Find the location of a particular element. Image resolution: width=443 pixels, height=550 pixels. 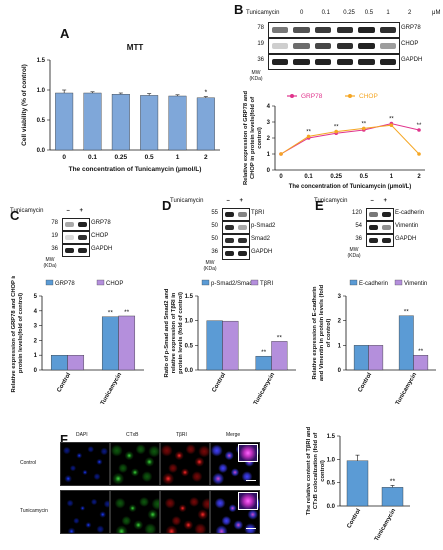

y-tick-label: 3 is located at coordinates (340, 297).